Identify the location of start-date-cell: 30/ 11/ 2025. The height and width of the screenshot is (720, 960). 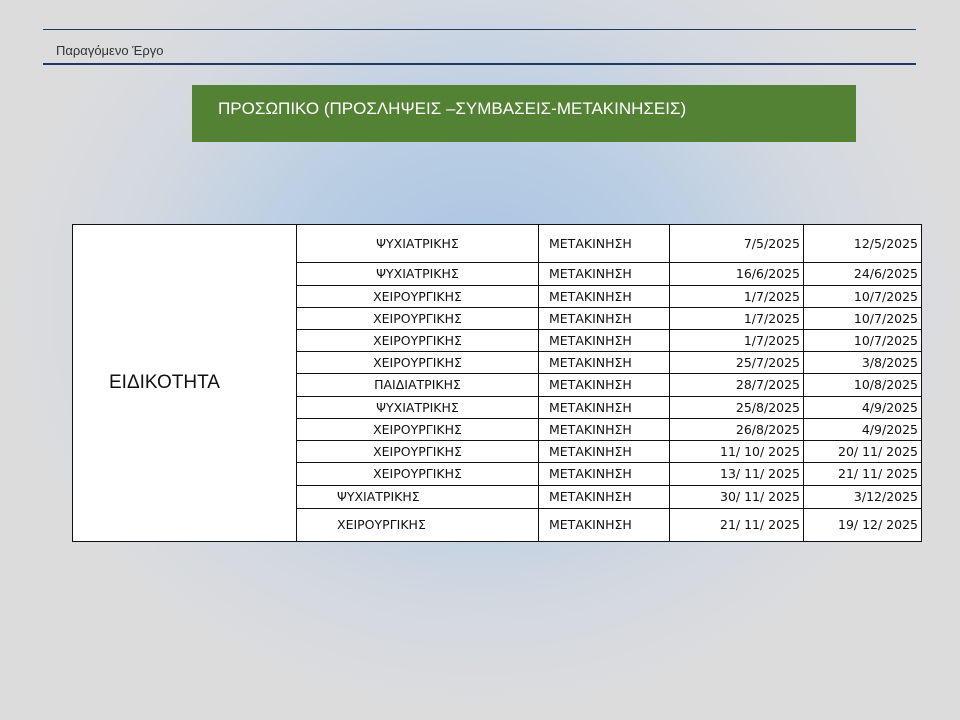
(736, 497).